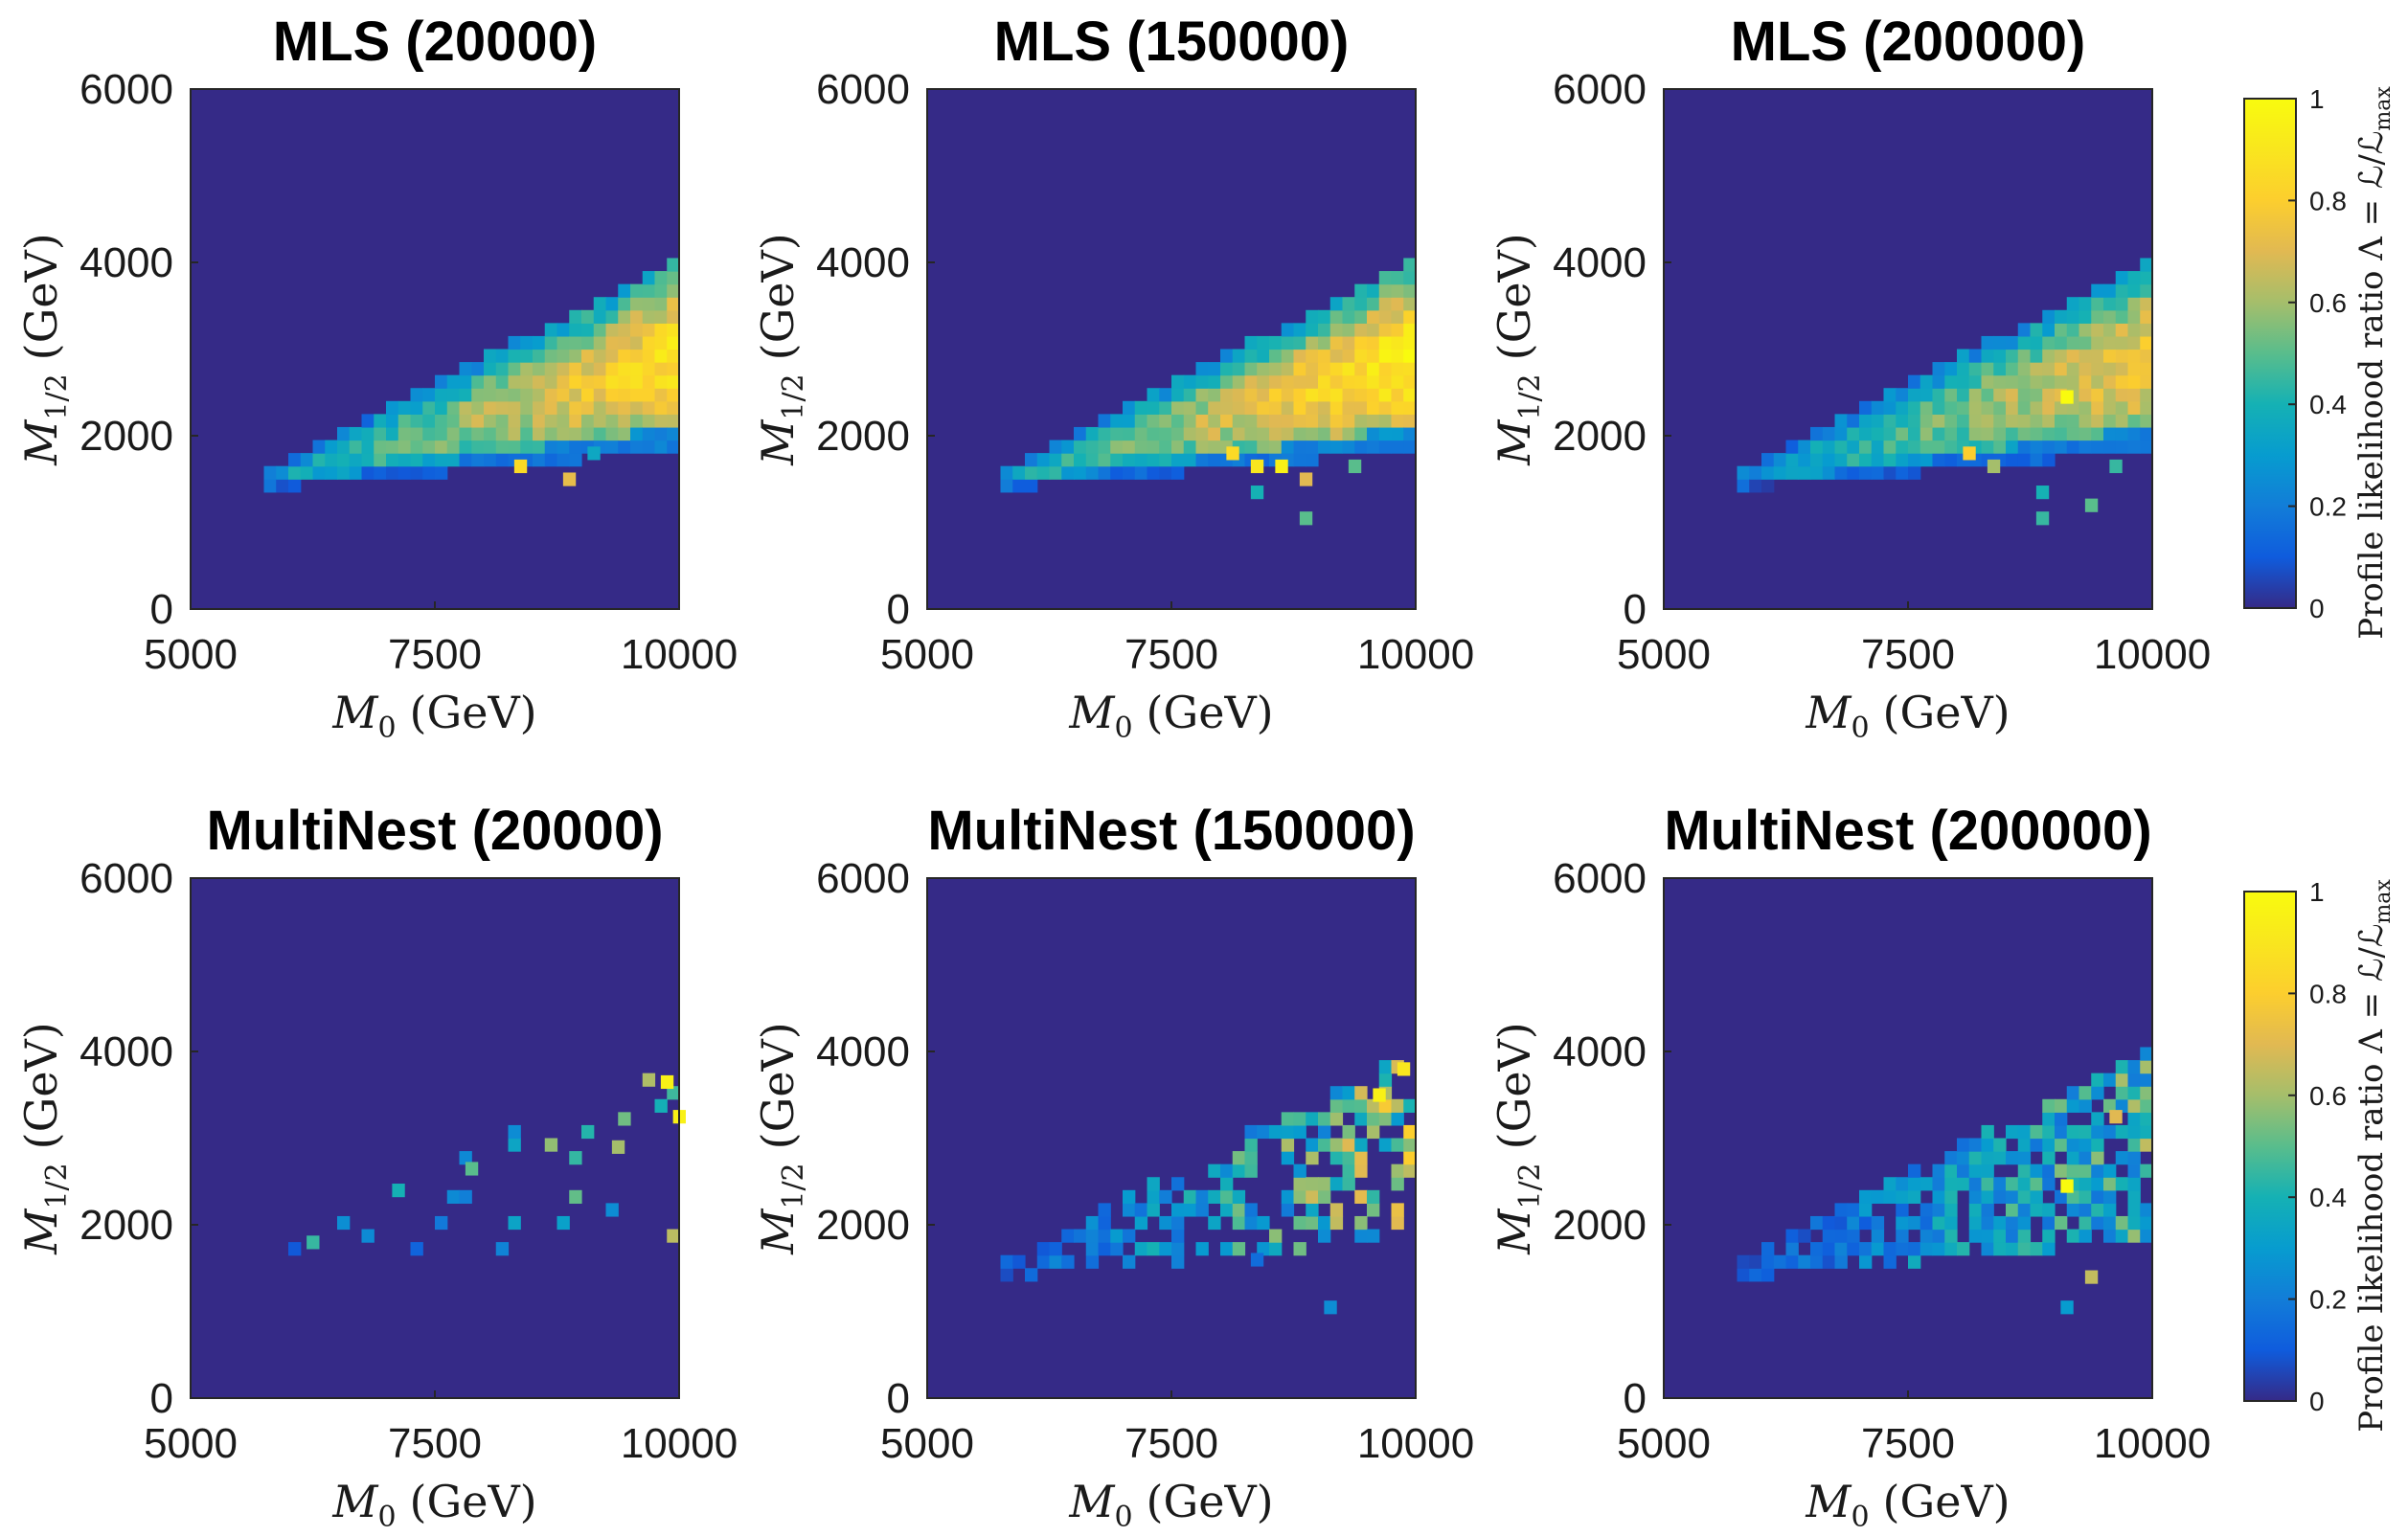  Describe the element at coordinates (44, 349) in the screenshot. I see `y-axis-label: M1/2 (GeV)` at that location.